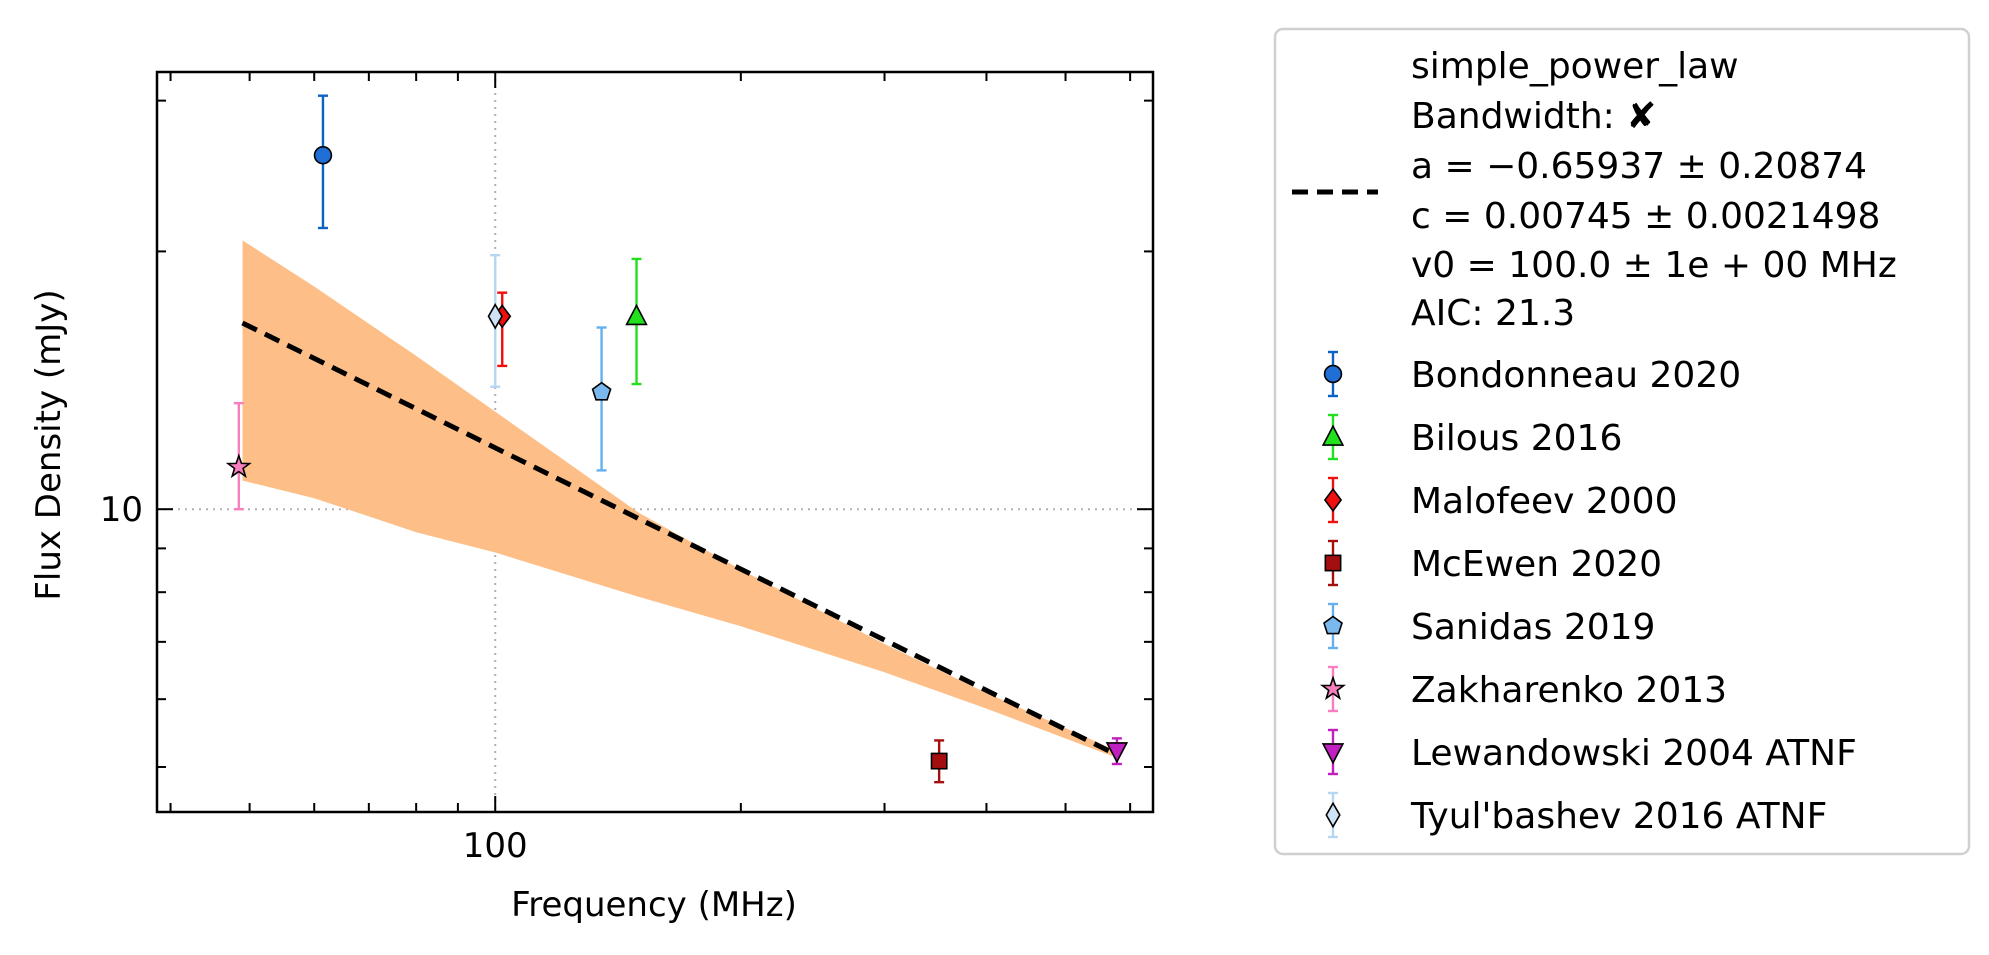 The height and width of the screenshot is (955, 1989). Describe the element at coordinates (1576, 375) in the screenshot. I see `legend-label-bondonneau-2020: Bondonneau 2020` at that location.